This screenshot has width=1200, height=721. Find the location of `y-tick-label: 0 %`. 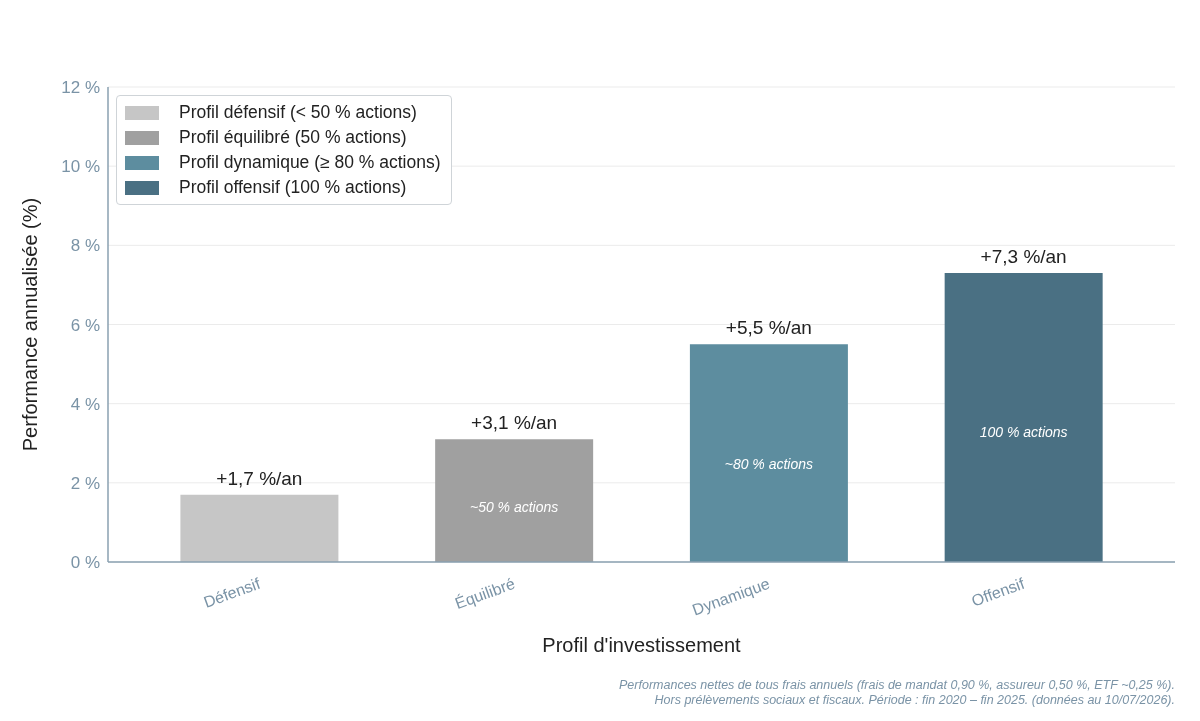

y-tick-label: 0 % is located at coordinates (85, 563).